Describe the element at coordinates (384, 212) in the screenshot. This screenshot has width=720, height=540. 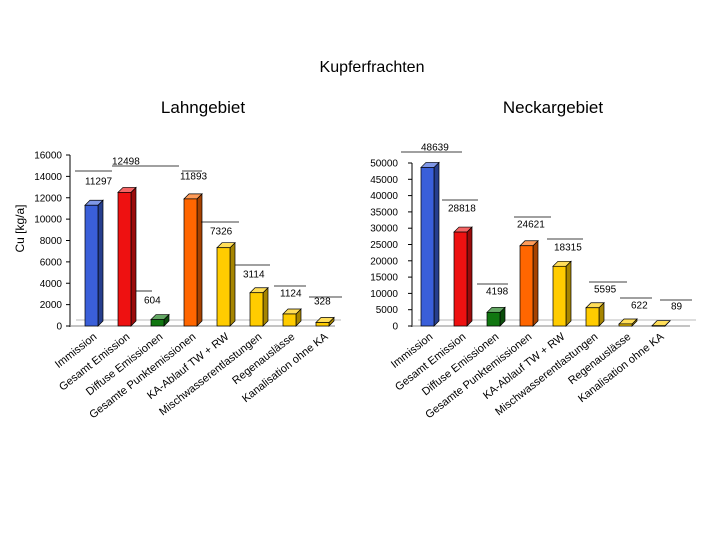
I see `y-tick-label: 35000` at that location.